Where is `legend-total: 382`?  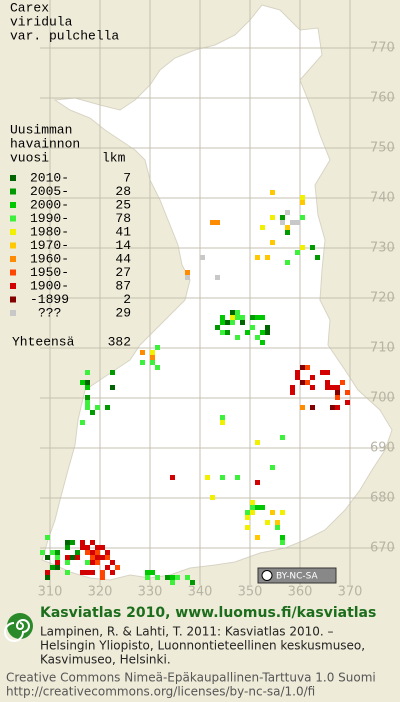 legend-total: 382 is located at coordinates (119, 341).